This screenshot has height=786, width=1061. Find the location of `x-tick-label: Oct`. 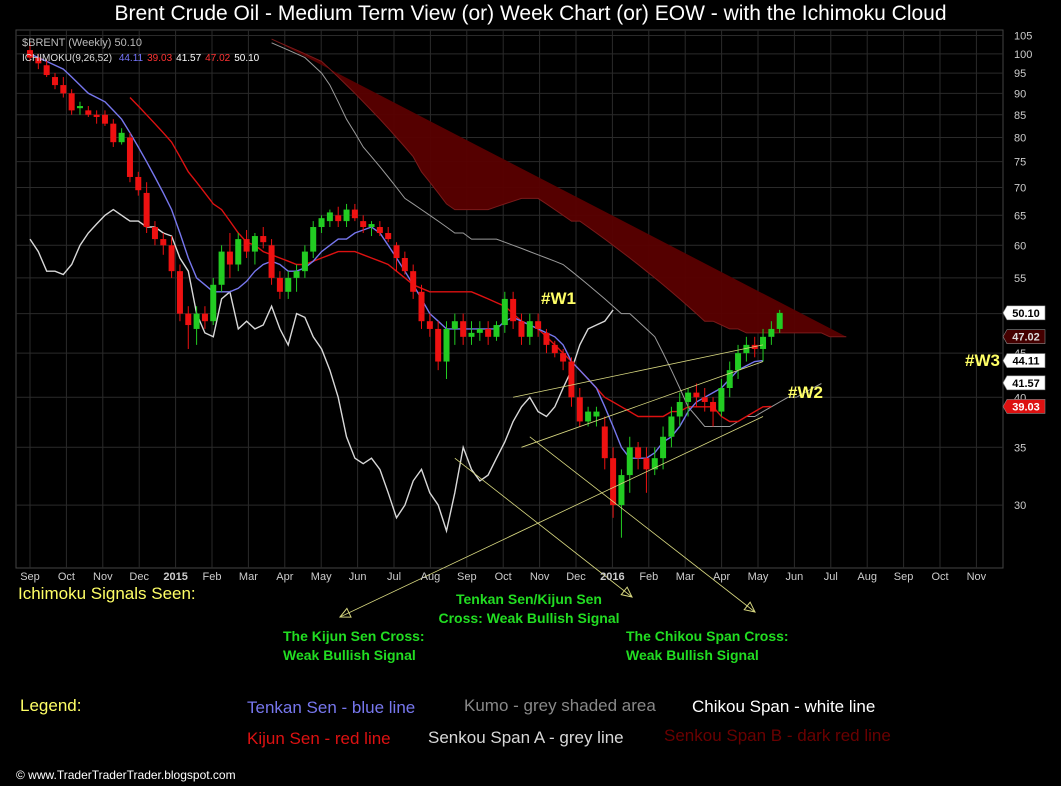

x-tick-label: Oct is located at coordinates (503, 577).